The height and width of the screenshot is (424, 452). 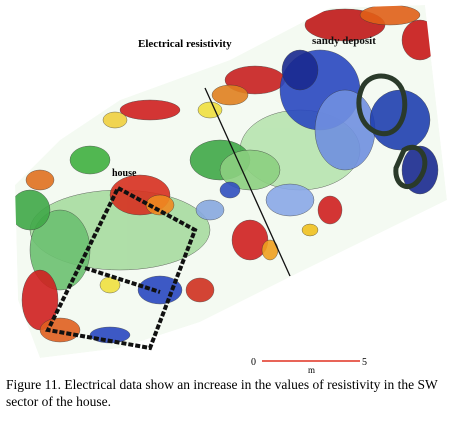 I want to click on map-title: Electrical resistivity, so click(x=185, y=44).